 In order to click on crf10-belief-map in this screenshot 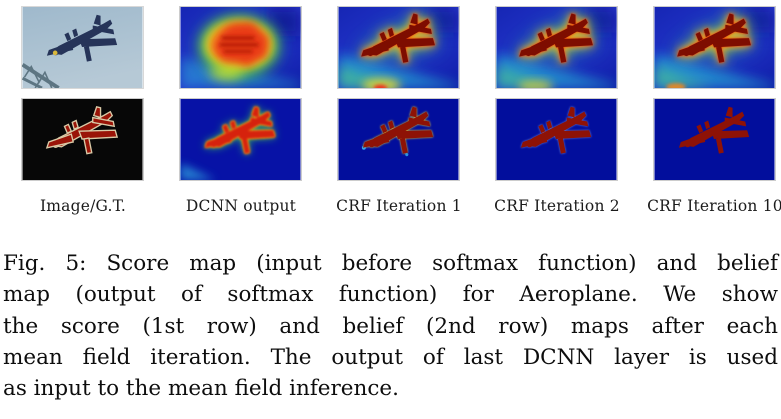, I will do `click(714, 139)`.